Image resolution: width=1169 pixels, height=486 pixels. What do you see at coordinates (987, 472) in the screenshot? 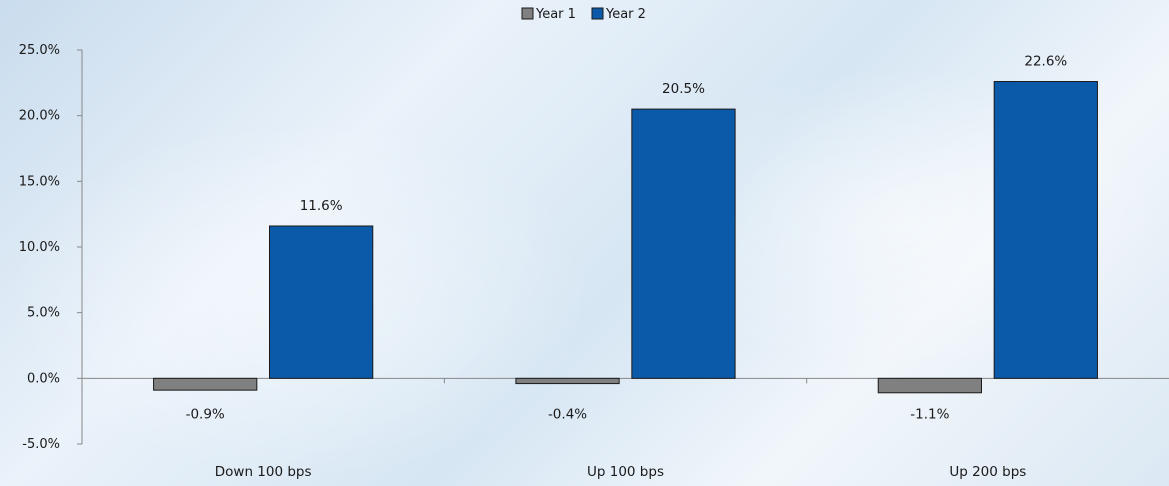
I see `x-tick-label: Up 200 bps` at bounding box center [987, 472].